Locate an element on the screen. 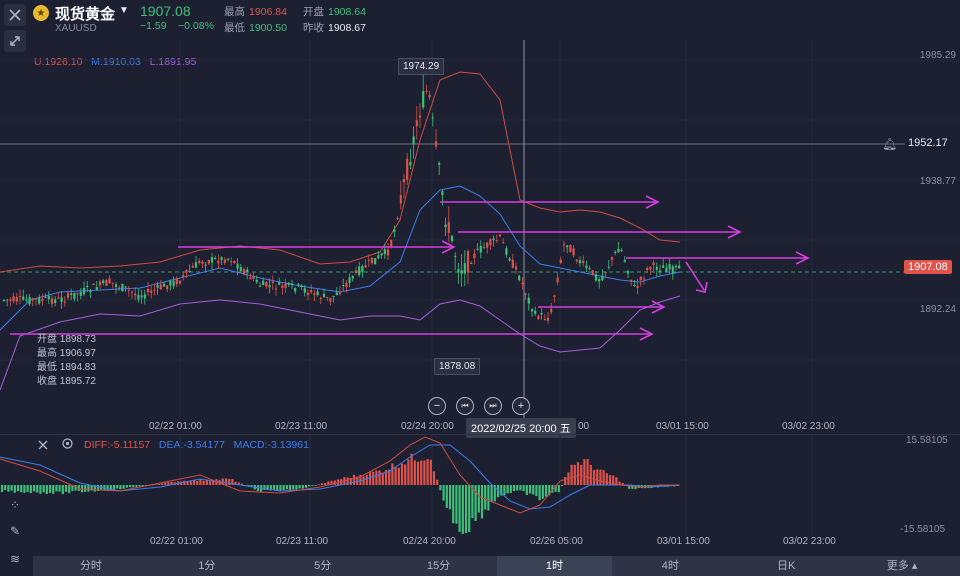 The width and height of the screenshot is (960, 576). peak-label: 1974.29 is located at coordinates (421, 66).